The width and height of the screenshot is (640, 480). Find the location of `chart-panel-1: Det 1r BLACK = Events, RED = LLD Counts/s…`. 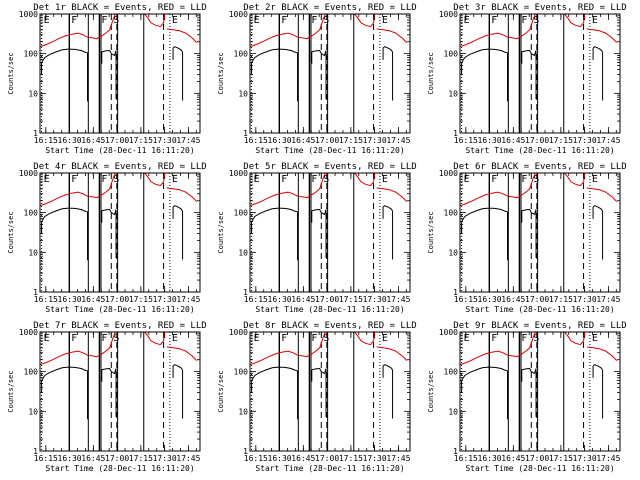

chart-panel-1: Det 1r BLACK = Events, RED = LLD Counts/s… is located at coordinates (107, 79).